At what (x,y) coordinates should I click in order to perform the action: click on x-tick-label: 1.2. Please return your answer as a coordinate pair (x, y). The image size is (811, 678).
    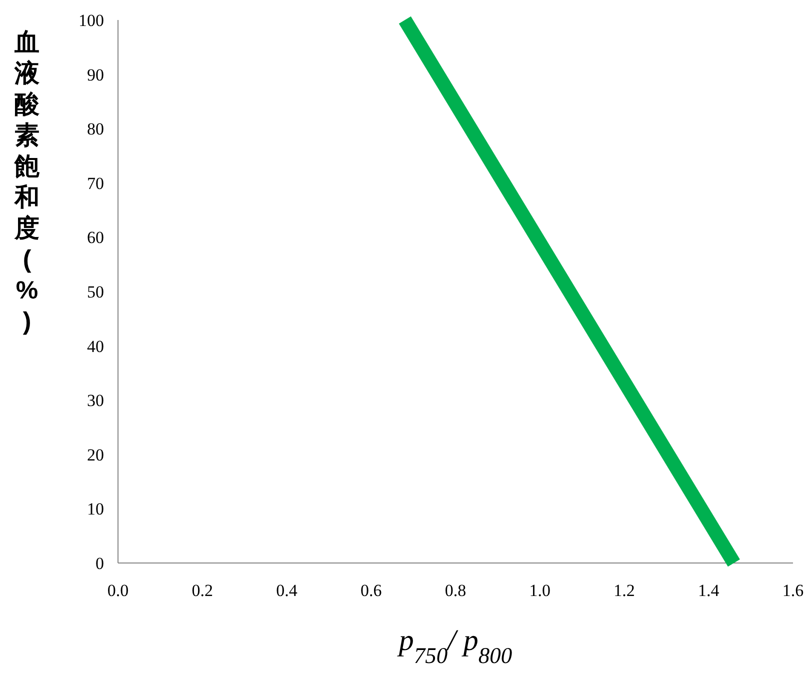
    Looking at the image, I should click on (624, 590).